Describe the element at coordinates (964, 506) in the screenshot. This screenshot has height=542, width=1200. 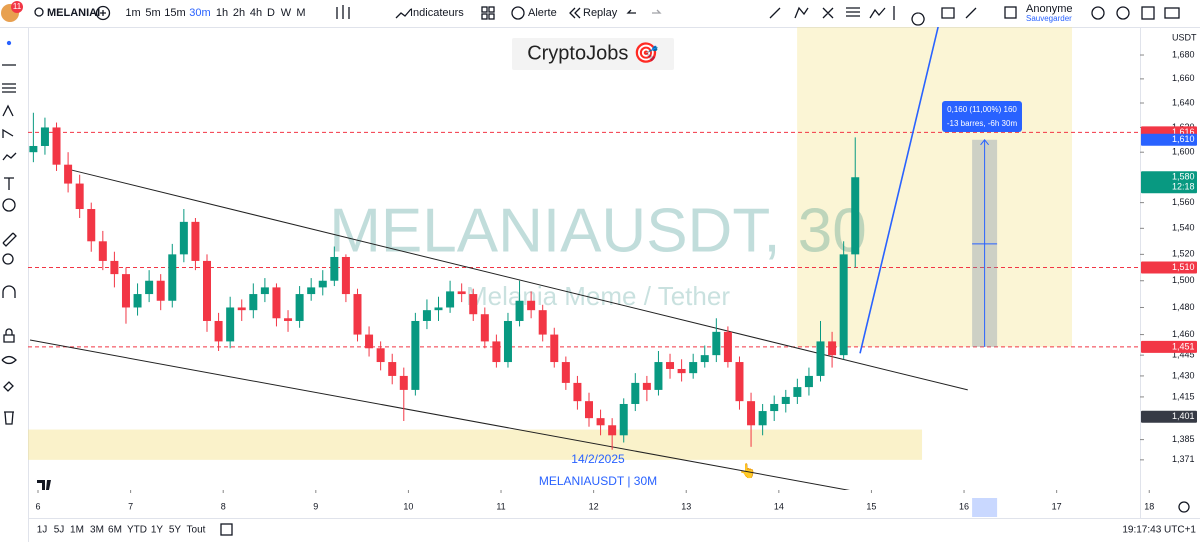
I see `x-tick-label: 16` at that location.